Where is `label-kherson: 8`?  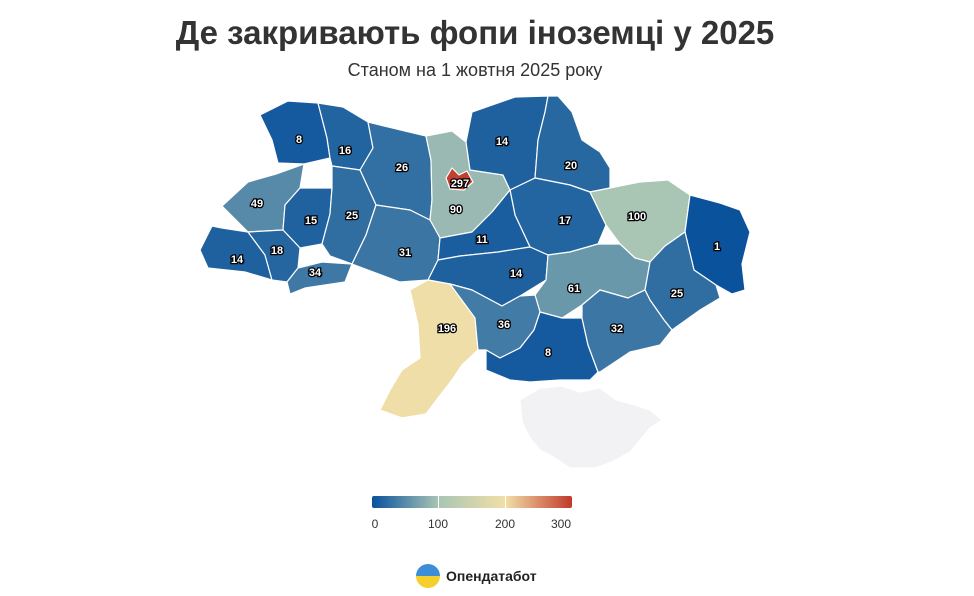
label-kherson: 8 is located at coordinates (548, 353).